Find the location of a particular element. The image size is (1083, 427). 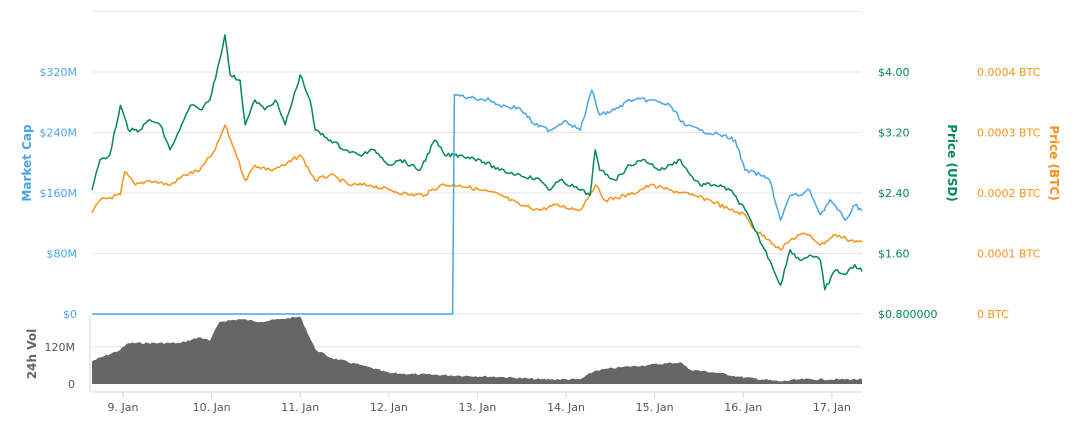

price-usd-tick-label: $0.800000 is located at coordinates (908, 314).